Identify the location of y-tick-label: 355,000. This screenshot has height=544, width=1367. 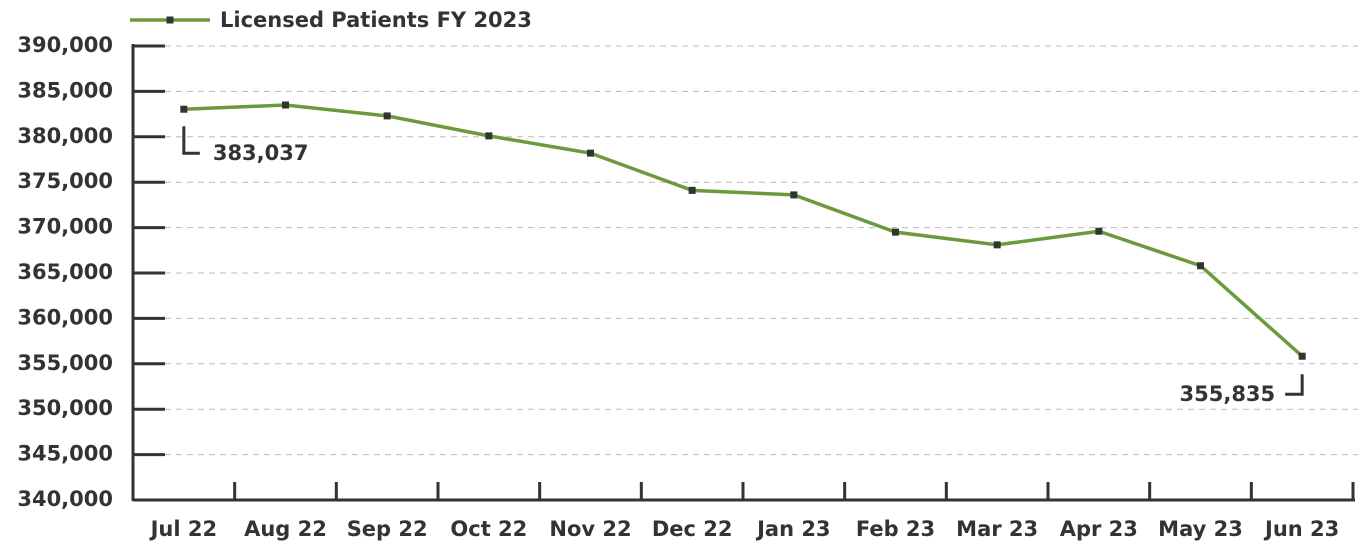
(65, 363).